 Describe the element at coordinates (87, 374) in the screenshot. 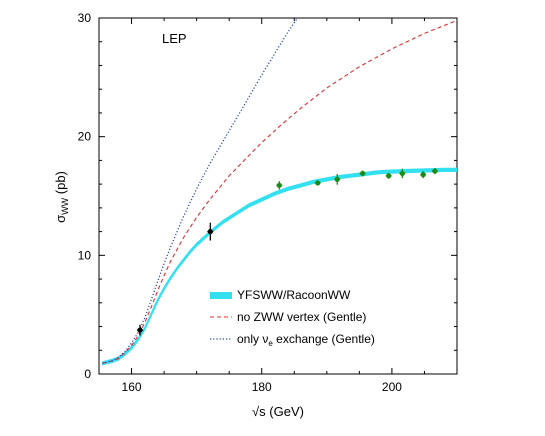

I see `y-tick-label: 0` at that location.